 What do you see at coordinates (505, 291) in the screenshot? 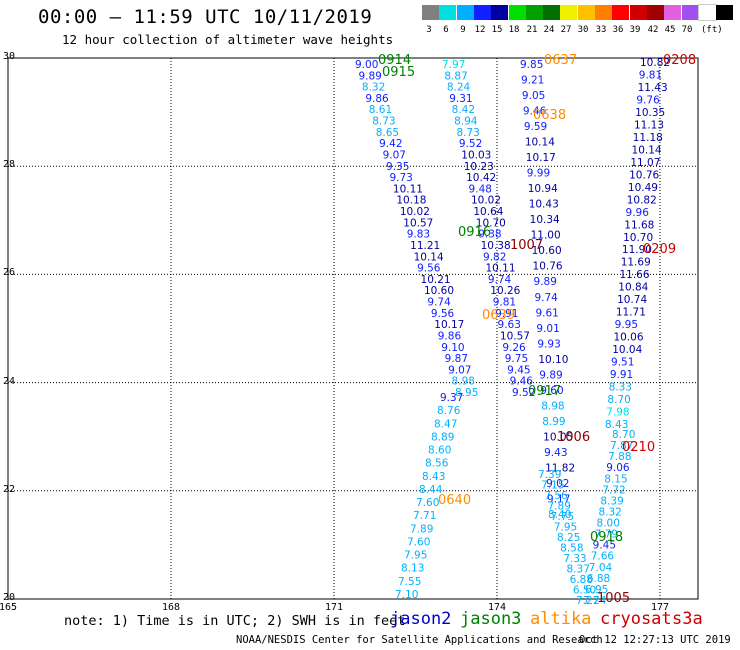
I see `wave-height-value: 10.26` at bounding box center [505, 291].